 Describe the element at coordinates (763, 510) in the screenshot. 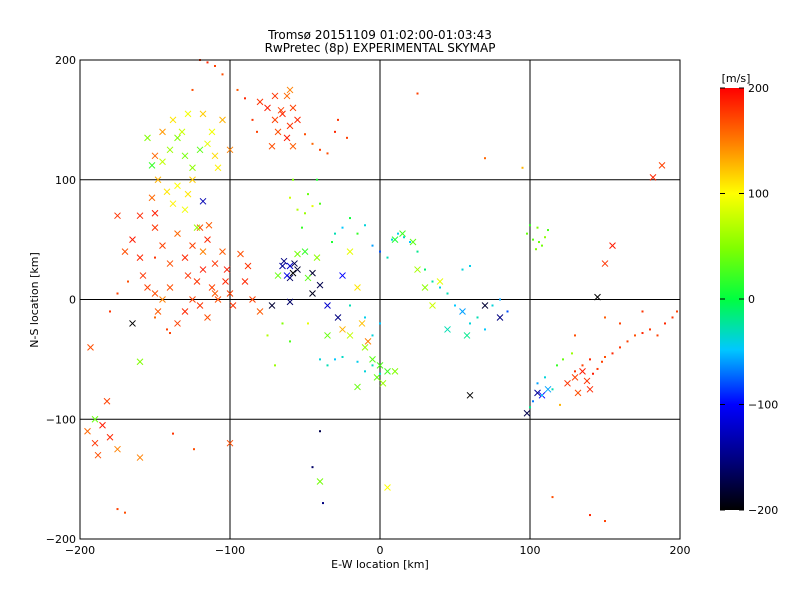

I see `colorbar-tick-label: −200` at that location.